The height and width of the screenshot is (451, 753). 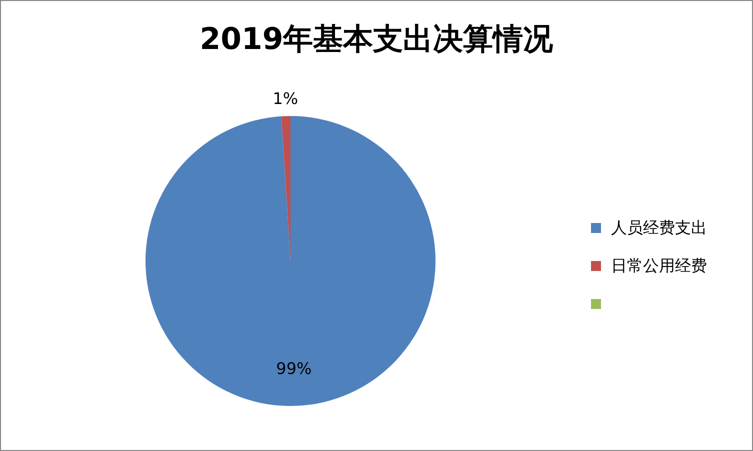 I want to click on data-label: 99%, so click(x=294, y=368).